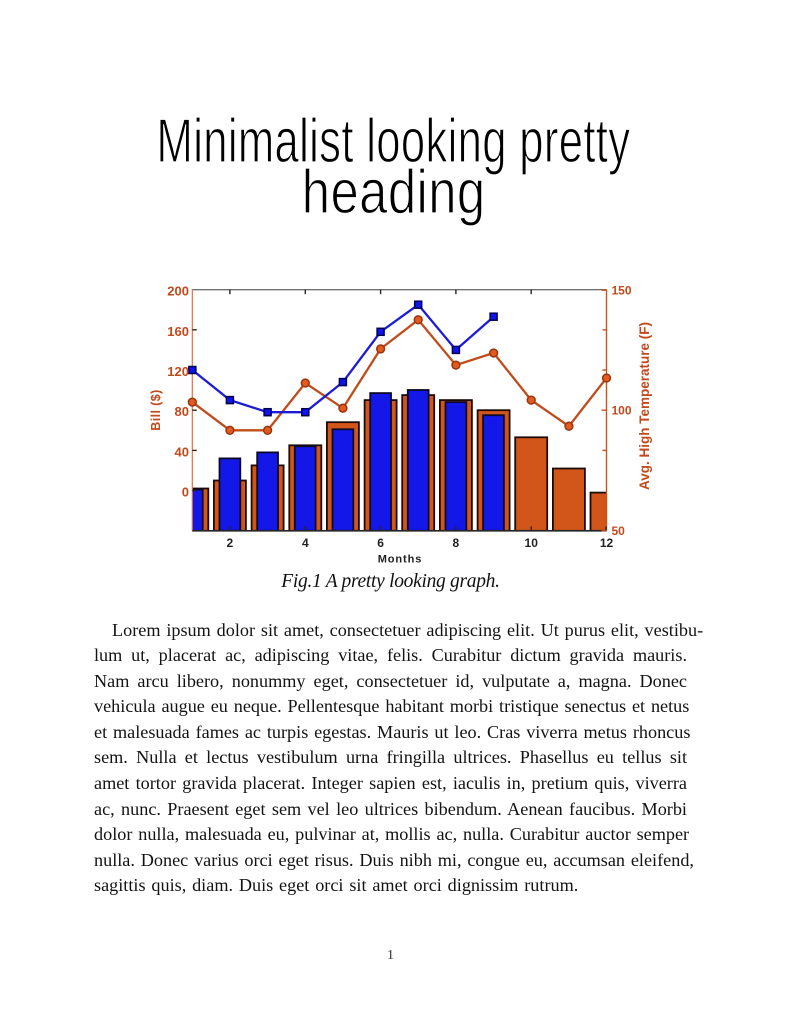  What do you see at coordinates (185, 492) in the screenshot?
I see `svg-text: 0` at bounding box center [185, 492].